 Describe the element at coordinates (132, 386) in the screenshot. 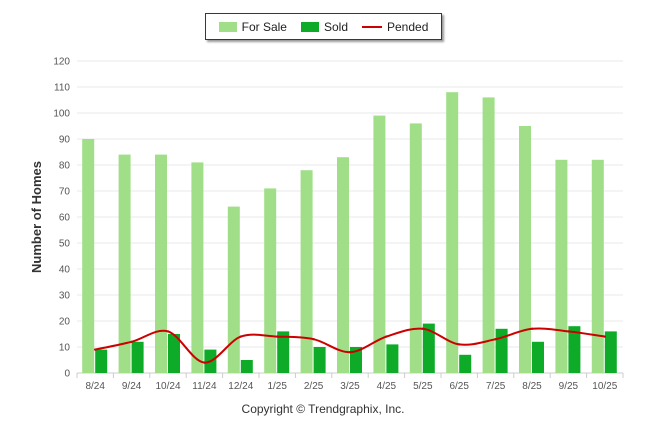

I see `x-tick-label: 9/24` at that location.